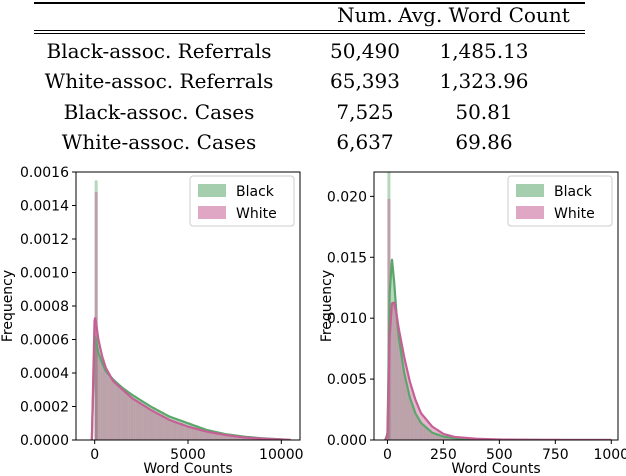 This screenshot has height=476, width=626. I want to click on row-label: Black-assoc. Referrals, so click(159, 51).